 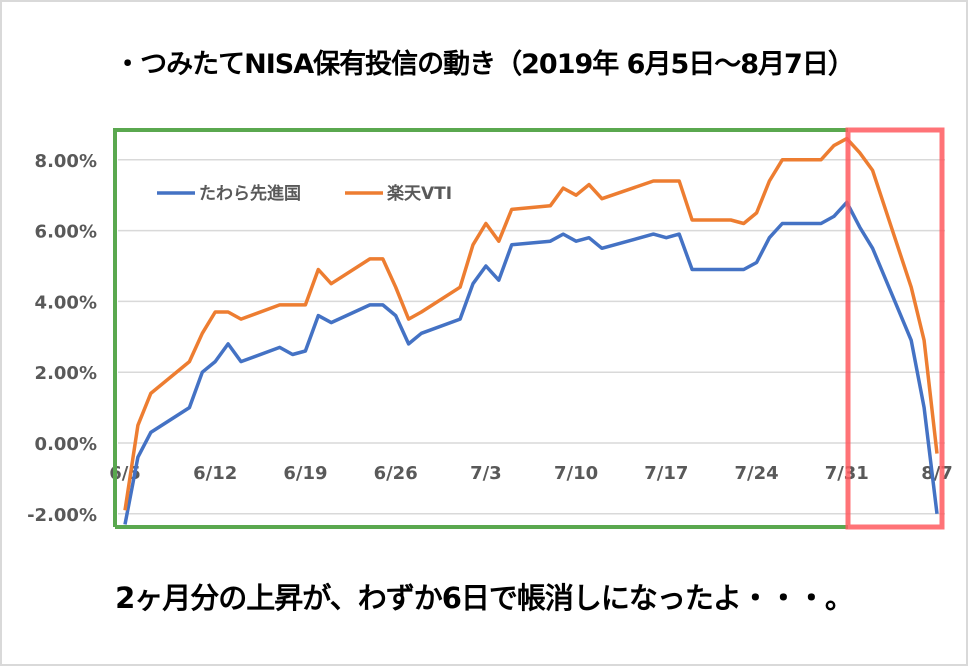 What do you see at coordinates (486, 473) in the screenshot?
I see `x-tick-label: 7/3` at bounding box center [486, 473].